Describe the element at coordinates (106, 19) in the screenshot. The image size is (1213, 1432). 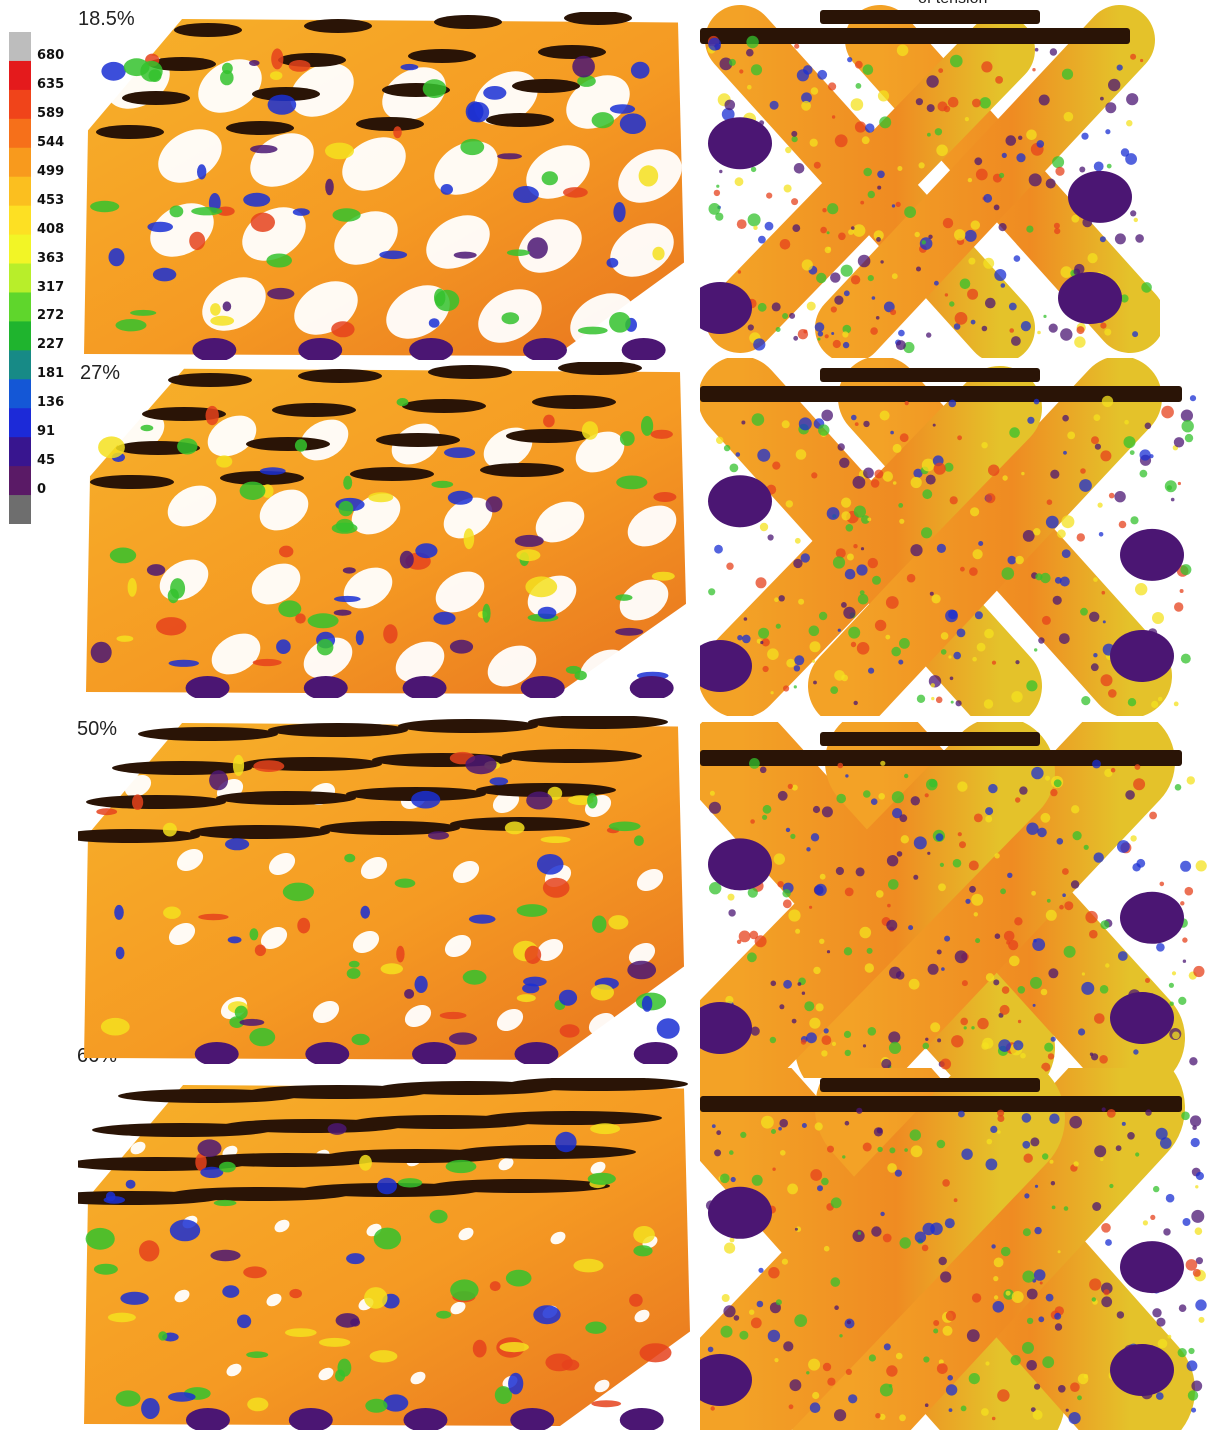
I see `density-label-18-5: 18.5%` at that location.